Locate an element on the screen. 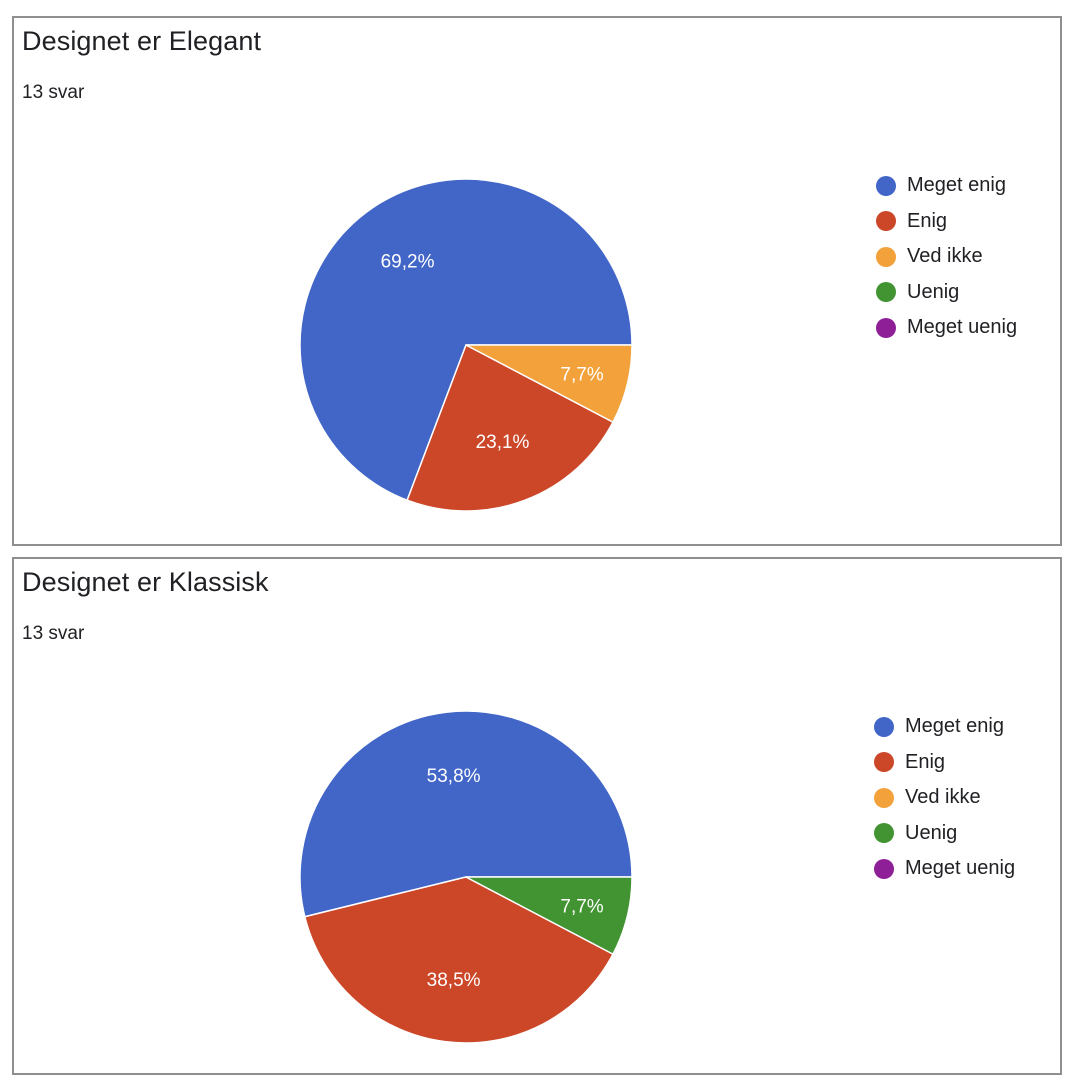 The image size is (1076, 1088). pie-chart: 69,2% 23,1% 7,7% is located at coordinates (466, 345).